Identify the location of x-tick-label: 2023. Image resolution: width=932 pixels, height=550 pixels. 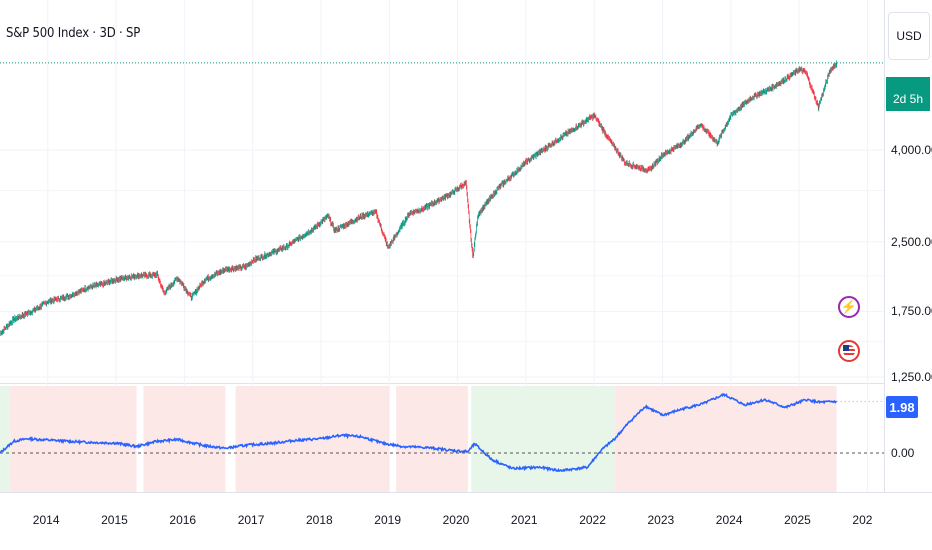
(661, 520).